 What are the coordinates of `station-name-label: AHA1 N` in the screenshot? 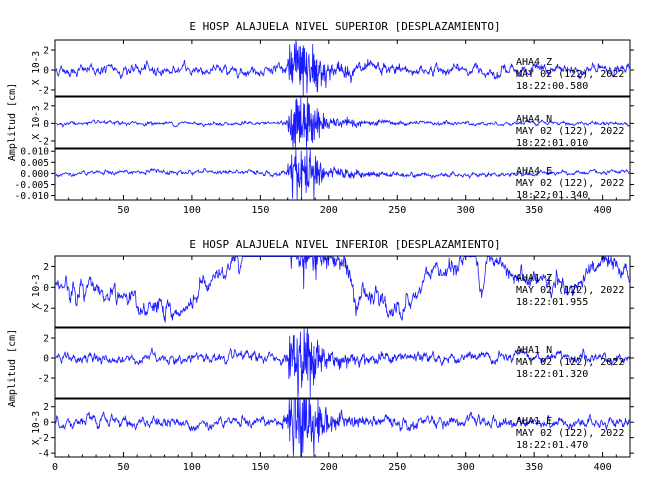 It's located at (534, 350).